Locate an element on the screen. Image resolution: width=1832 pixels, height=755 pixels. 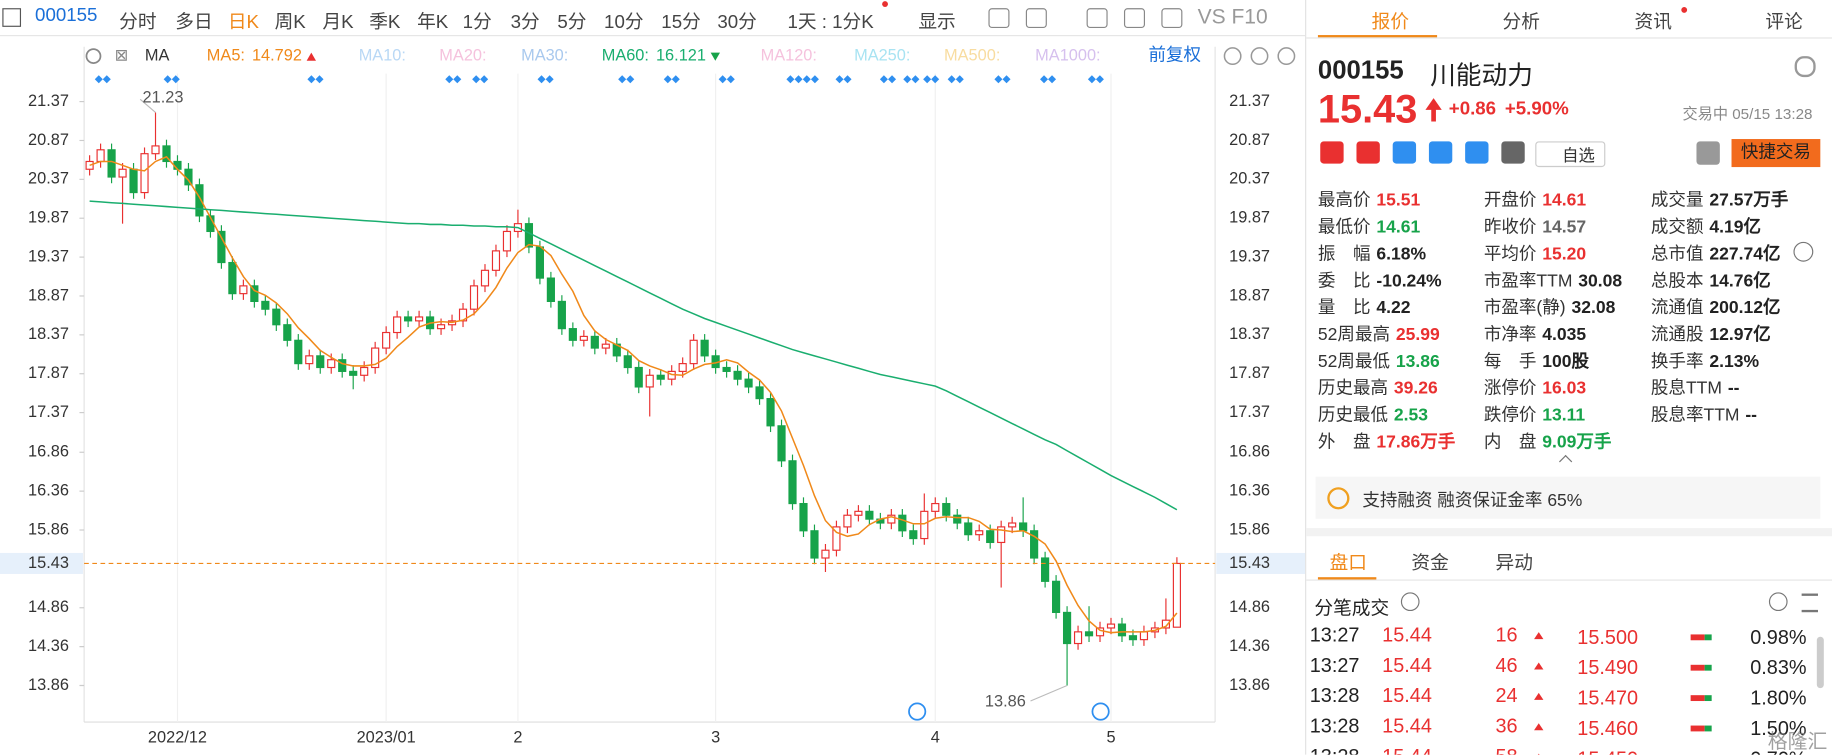
sub-tab: 异动 is located at coordinates (1514, 563).